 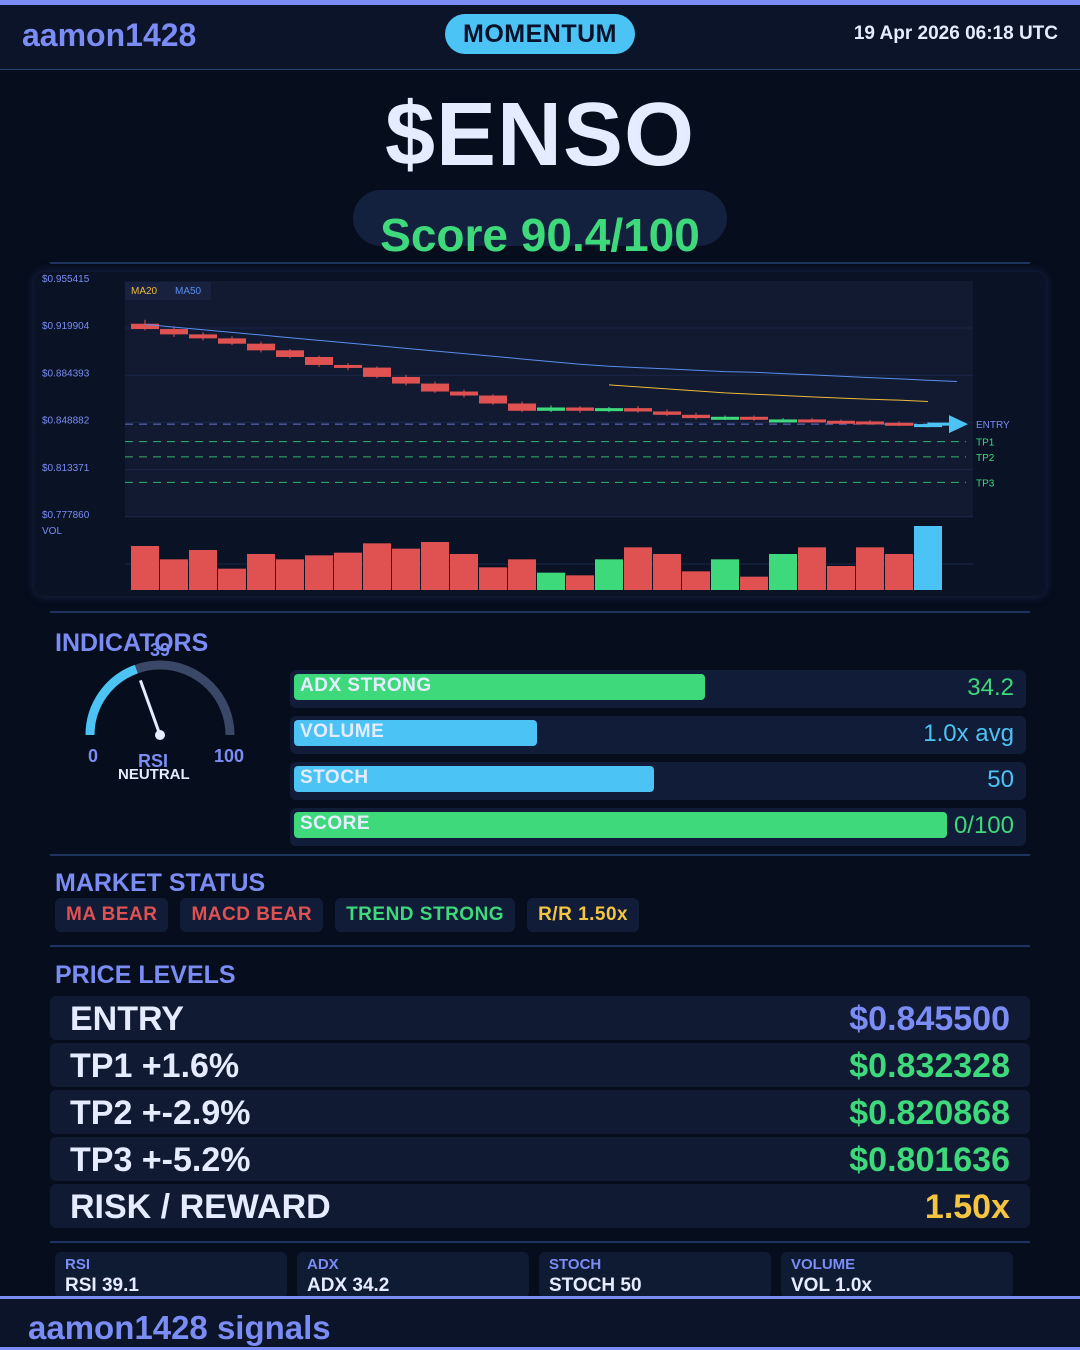 What do you see at coordinates (985, 443) in the screenshot?
I see `level-label: TP1` at bounding box center [985, 443].